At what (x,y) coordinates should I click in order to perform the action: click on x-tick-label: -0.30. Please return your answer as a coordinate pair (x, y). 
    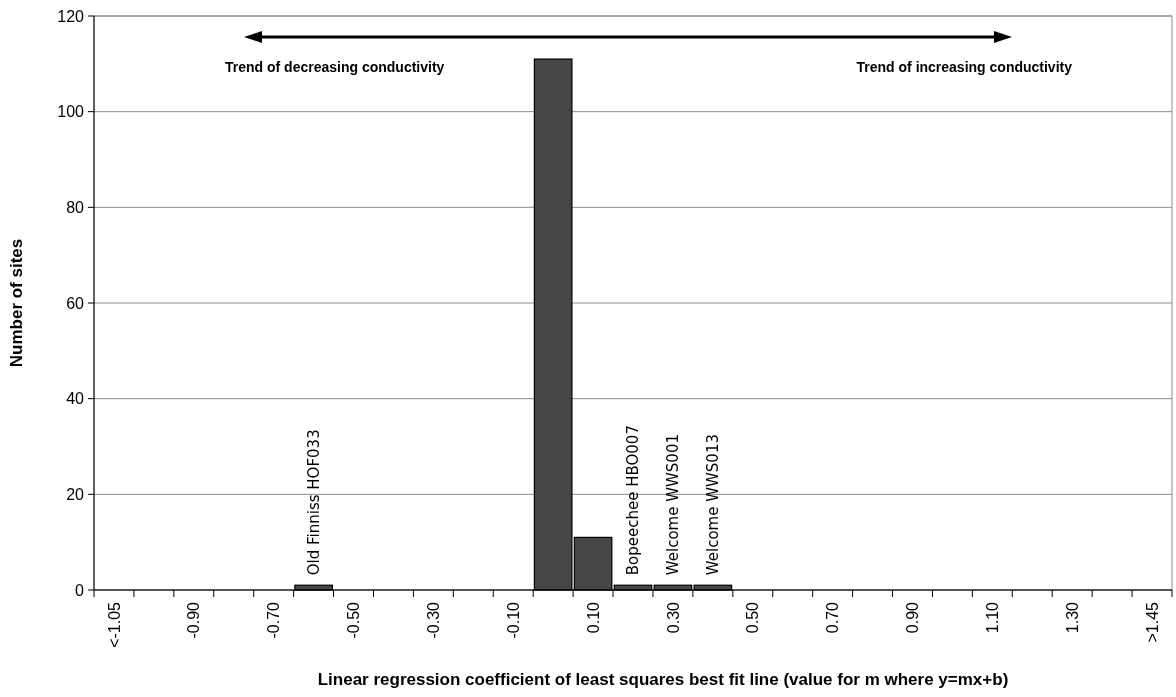
    Looking at the image, I should click on (433, 620).